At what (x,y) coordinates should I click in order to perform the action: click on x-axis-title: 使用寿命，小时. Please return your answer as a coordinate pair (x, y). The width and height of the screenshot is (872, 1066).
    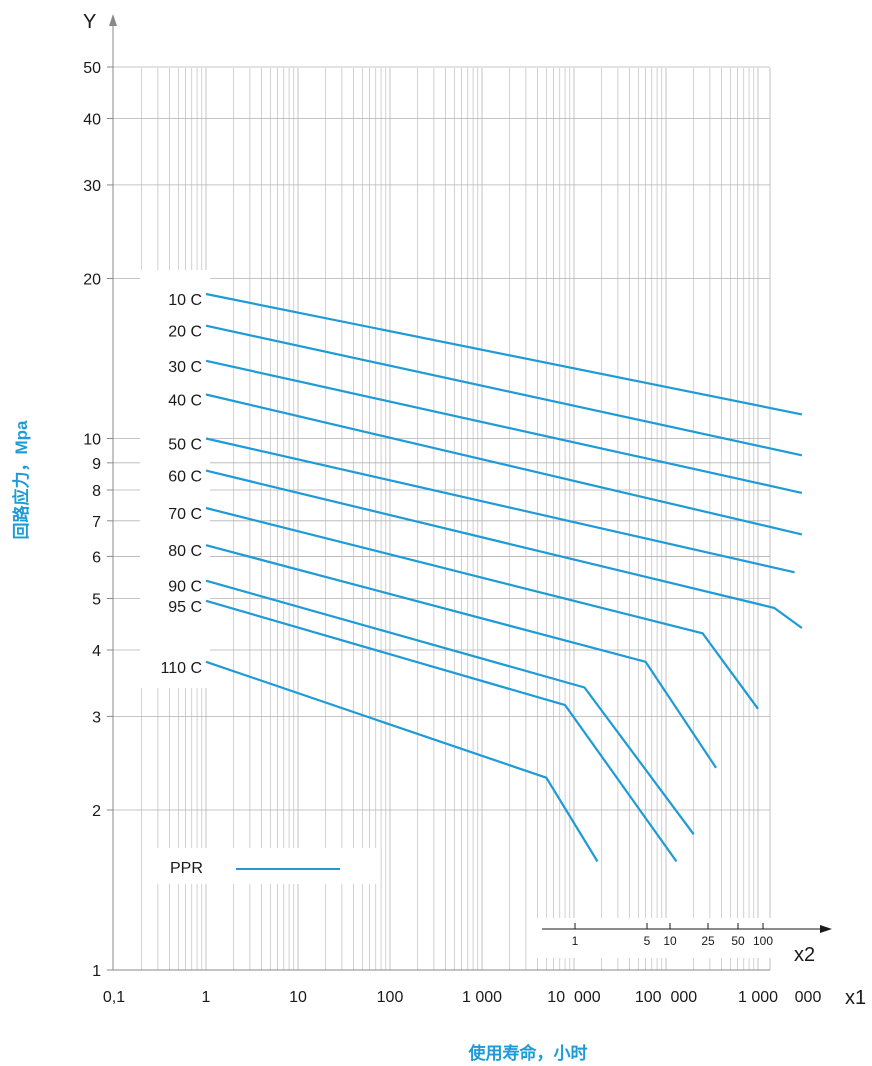
    Looking at the image, I should click on (528, 1053).